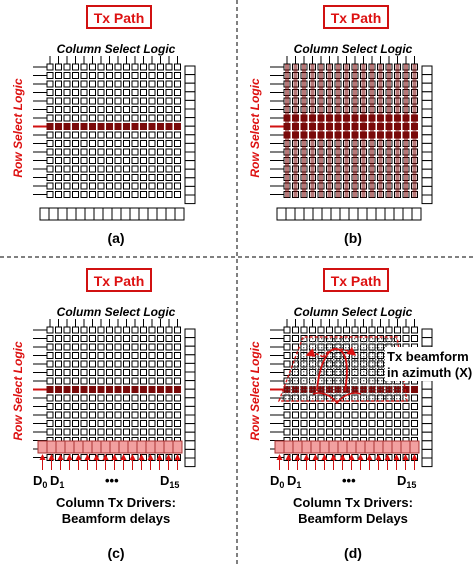  What do you see at coordinates (411, 485) in the screenshot?
I see `driver-sub: 15` at bounding box center [411, 485].